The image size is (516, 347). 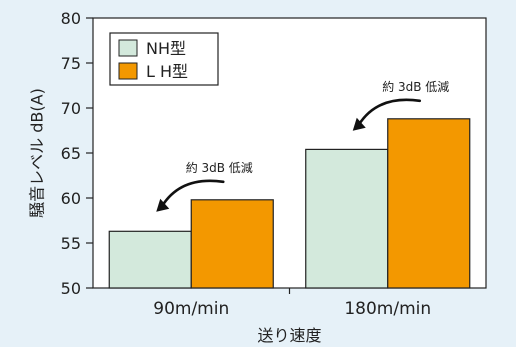 I want to click on y-tick-label-5: 75, so click(x=71, y=63).